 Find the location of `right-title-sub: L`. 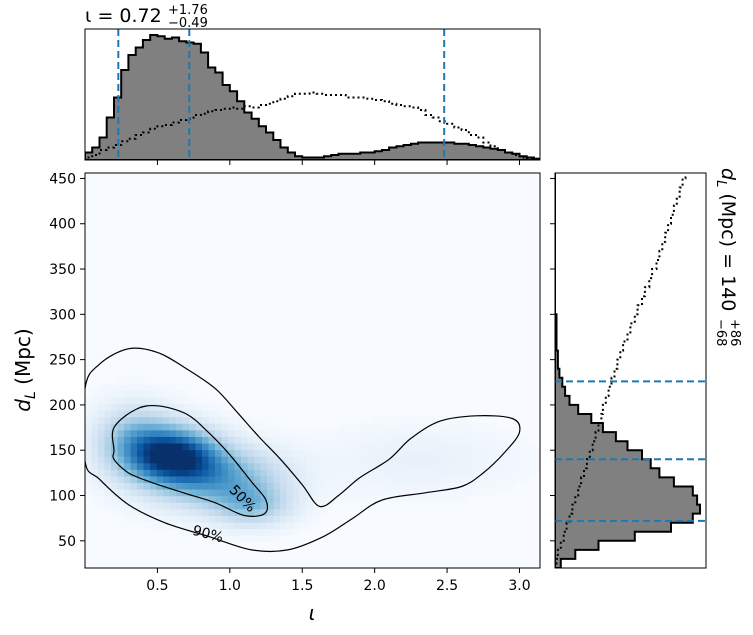

right-title-sub: L is located at coordinates (720, 183).